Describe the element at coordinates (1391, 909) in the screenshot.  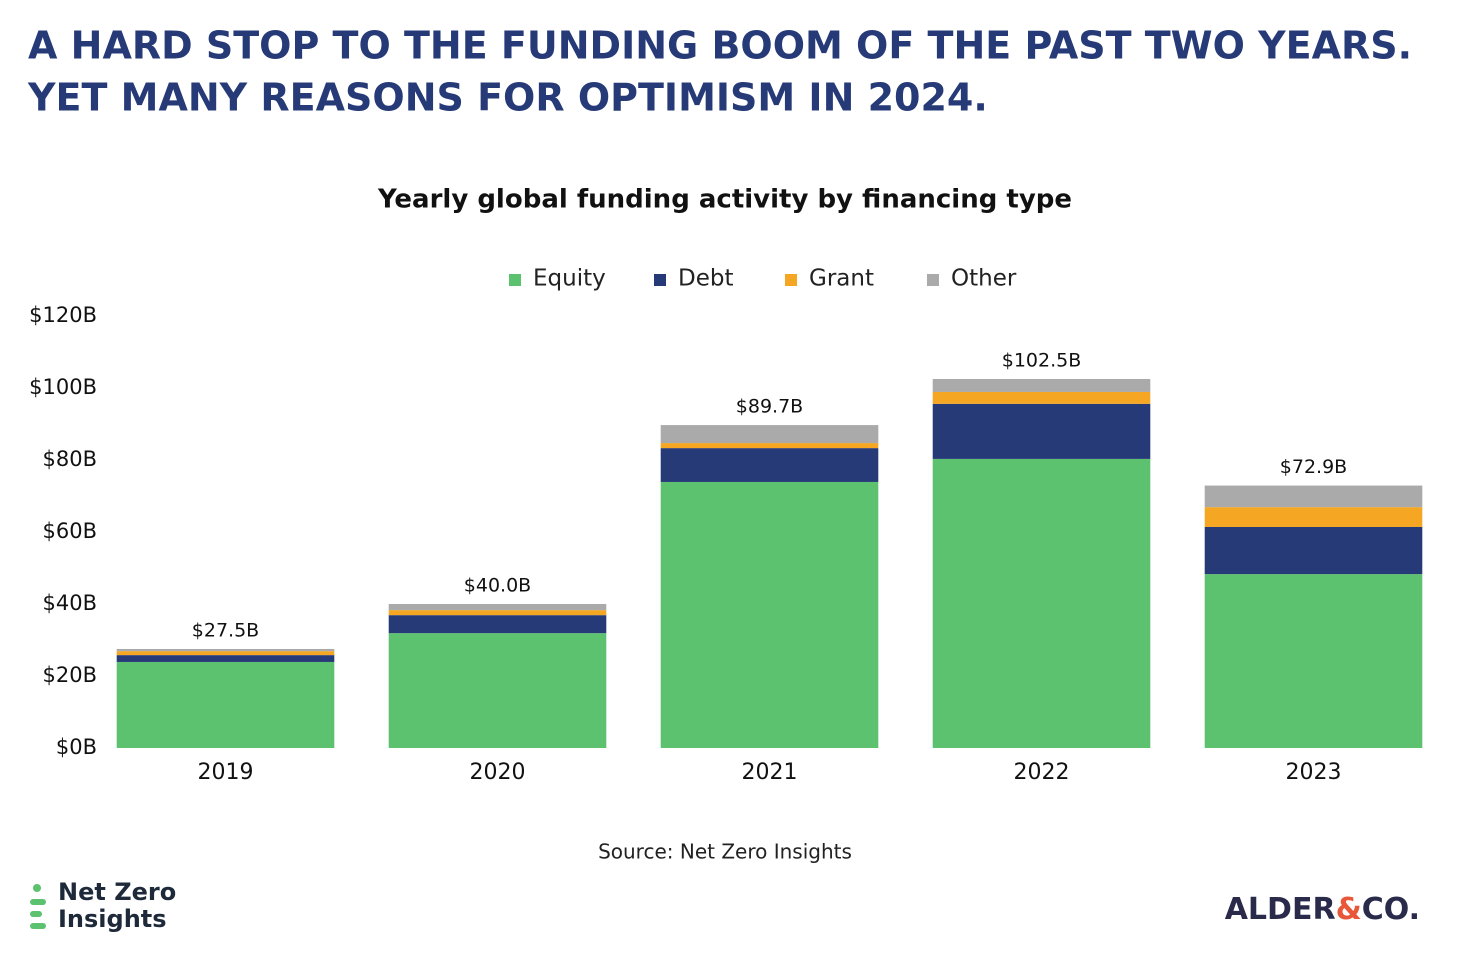
I see `logo-part: CO.` at that location.